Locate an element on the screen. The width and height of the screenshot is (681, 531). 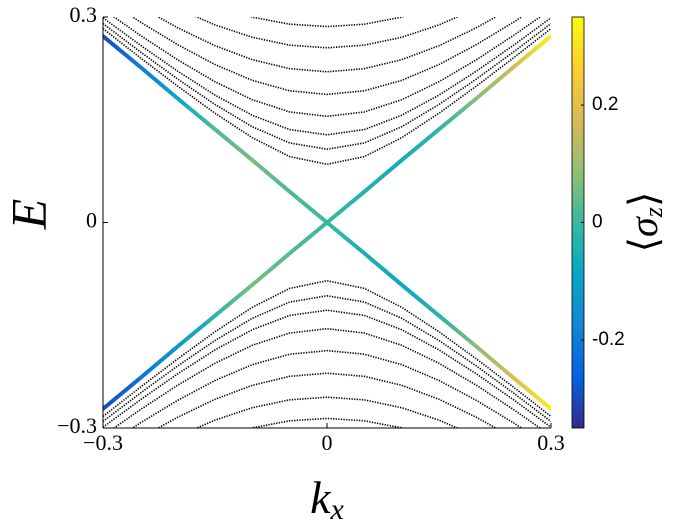
x-axis-label-sub: x is located at coordinates (337, 509).